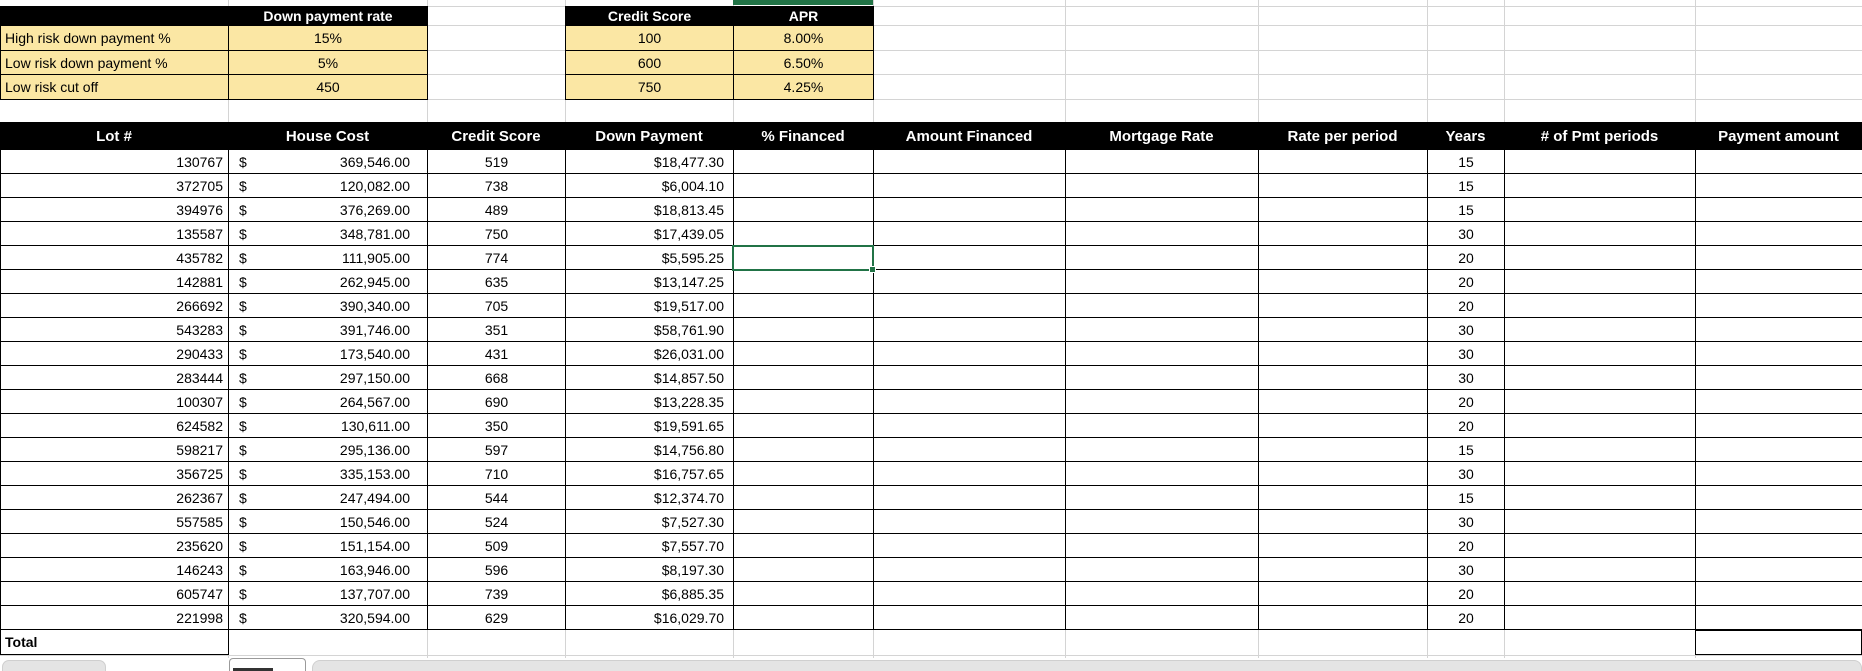 This screenshot has width=1862, height=671. What do you see at coordinates (650, 306) in the screenshot?
I see `down-payment-cell: $19,517.00` at bounding box center [650, 306].